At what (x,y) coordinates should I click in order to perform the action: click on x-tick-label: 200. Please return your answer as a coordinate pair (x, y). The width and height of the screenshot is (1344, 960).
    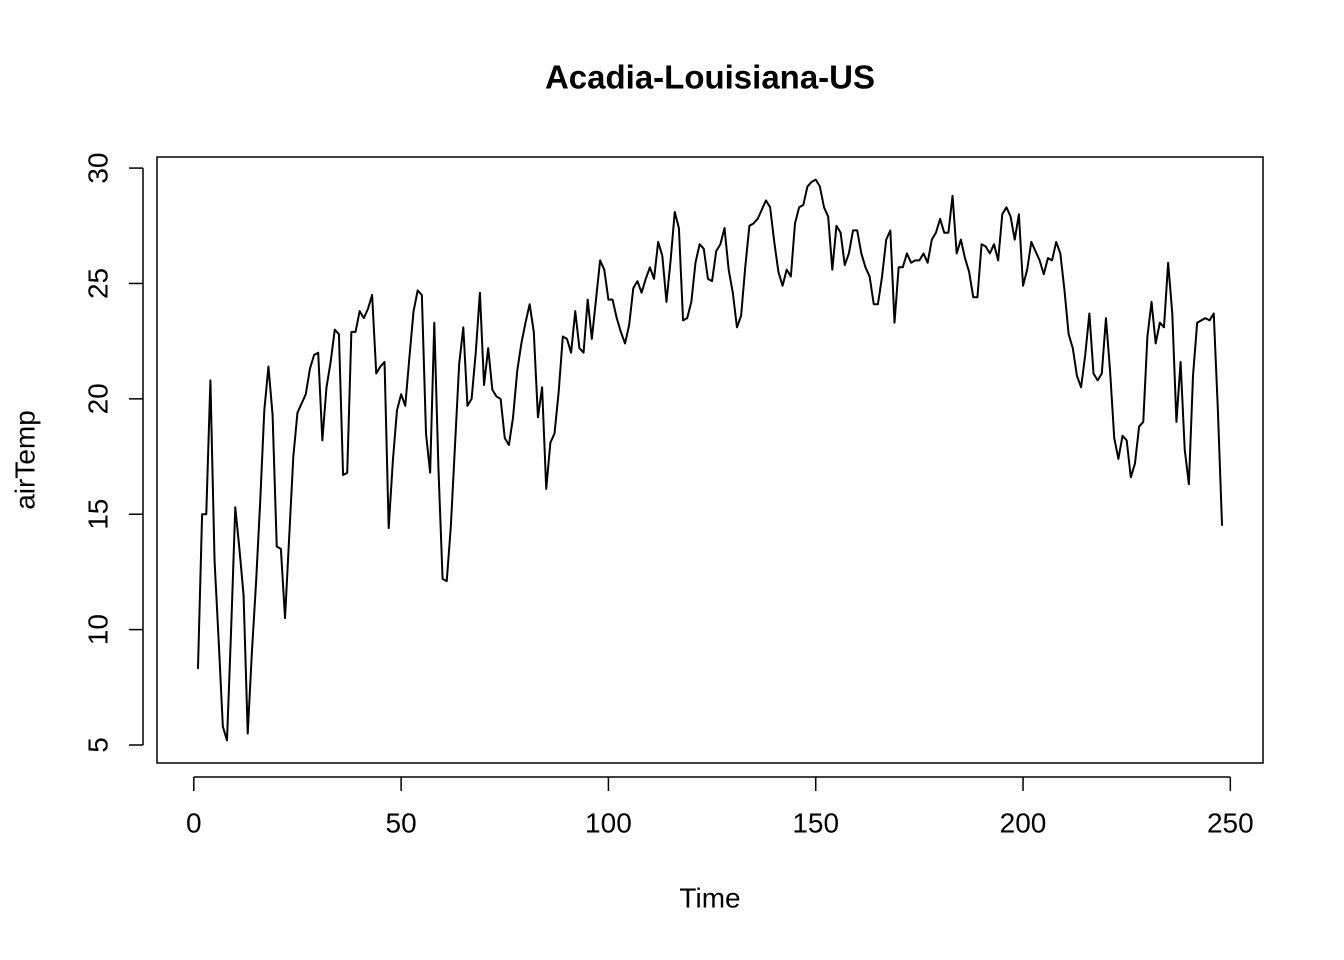
    Looking at the image, I should click on (1023, 822).